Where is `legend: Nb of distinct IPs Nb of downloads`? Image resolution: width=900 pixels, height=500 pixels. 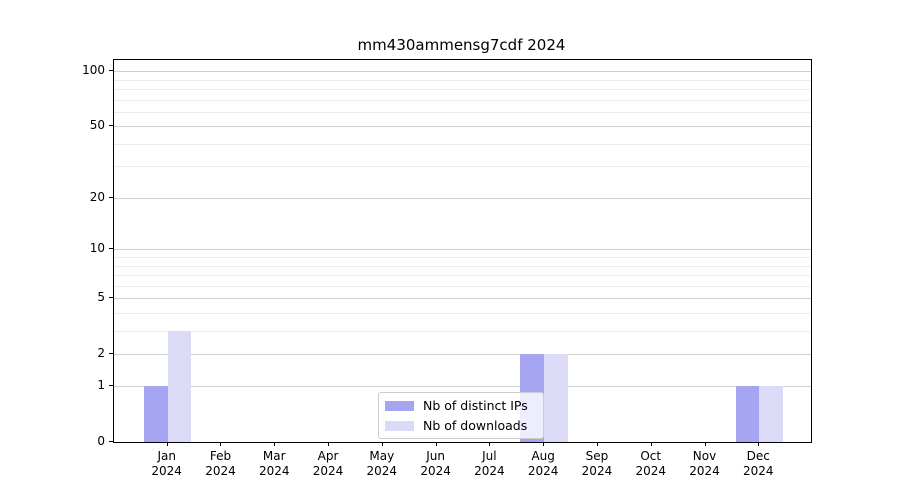 legend: Nb of distinct IPs Nb of downloads is located at coordinates (461, 415).